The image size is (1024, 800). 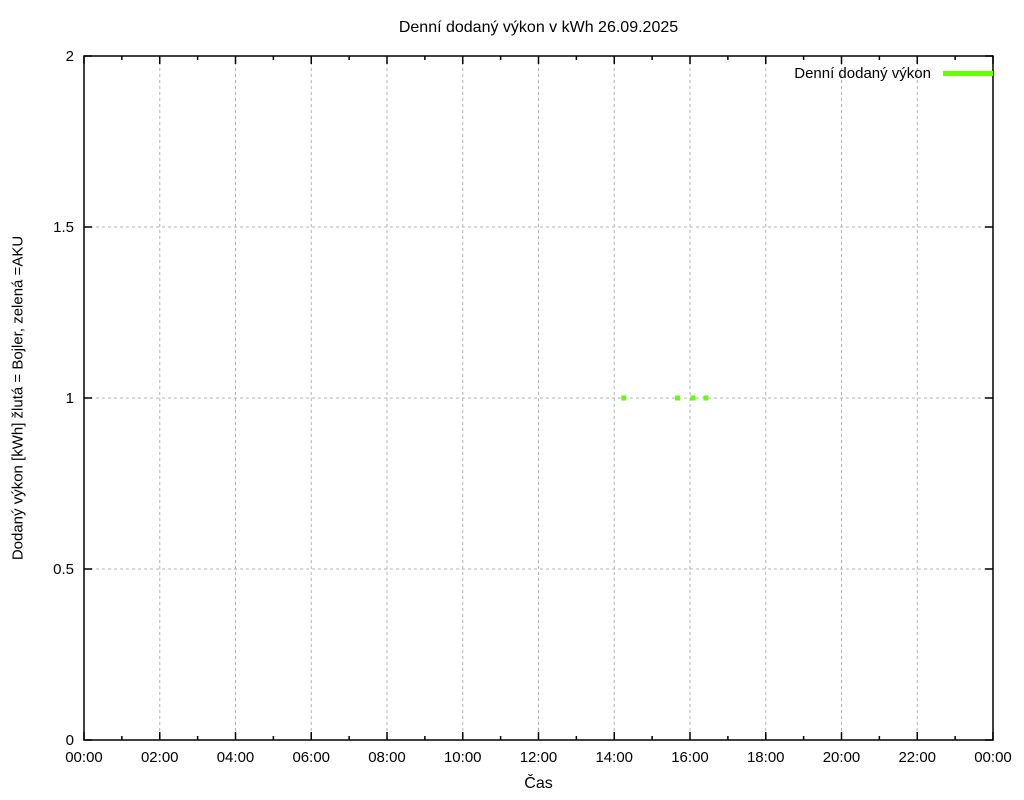 What do you see at coordinates (614, 757) in the screenshot?
I see `x-tick-label: 14:00` at bounding box center [614, 757].